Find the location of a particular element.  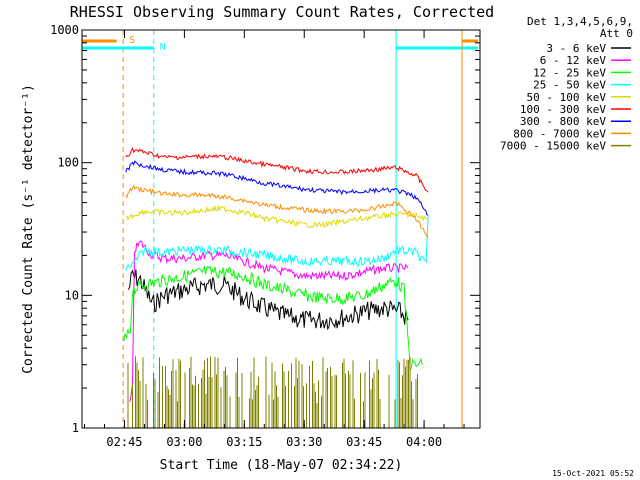

y-tick-label-2: 100 is located at coordinates (68, 163).